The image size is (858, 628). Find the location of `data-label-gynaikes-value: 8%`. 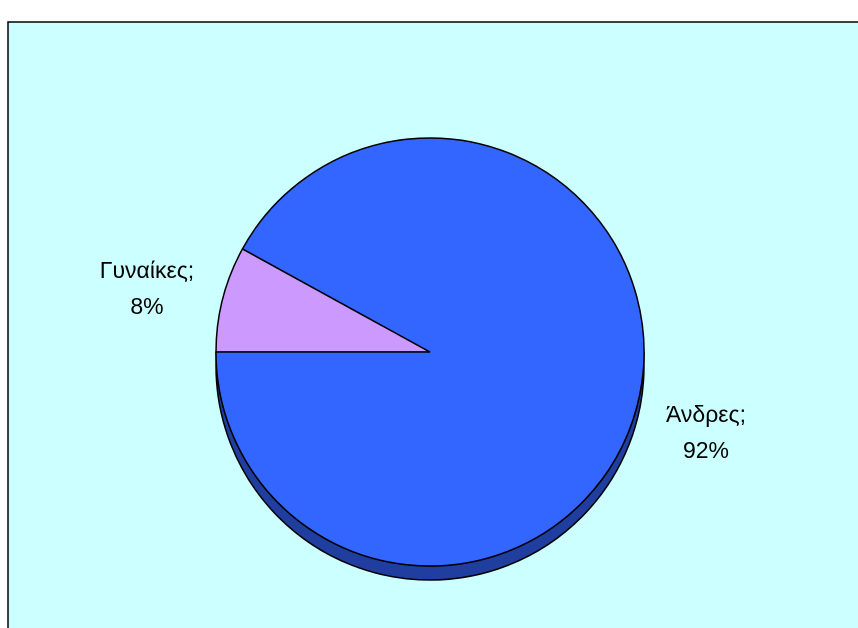

data-label-gynaikes-value: 8% is located at coordinates (146, 306).